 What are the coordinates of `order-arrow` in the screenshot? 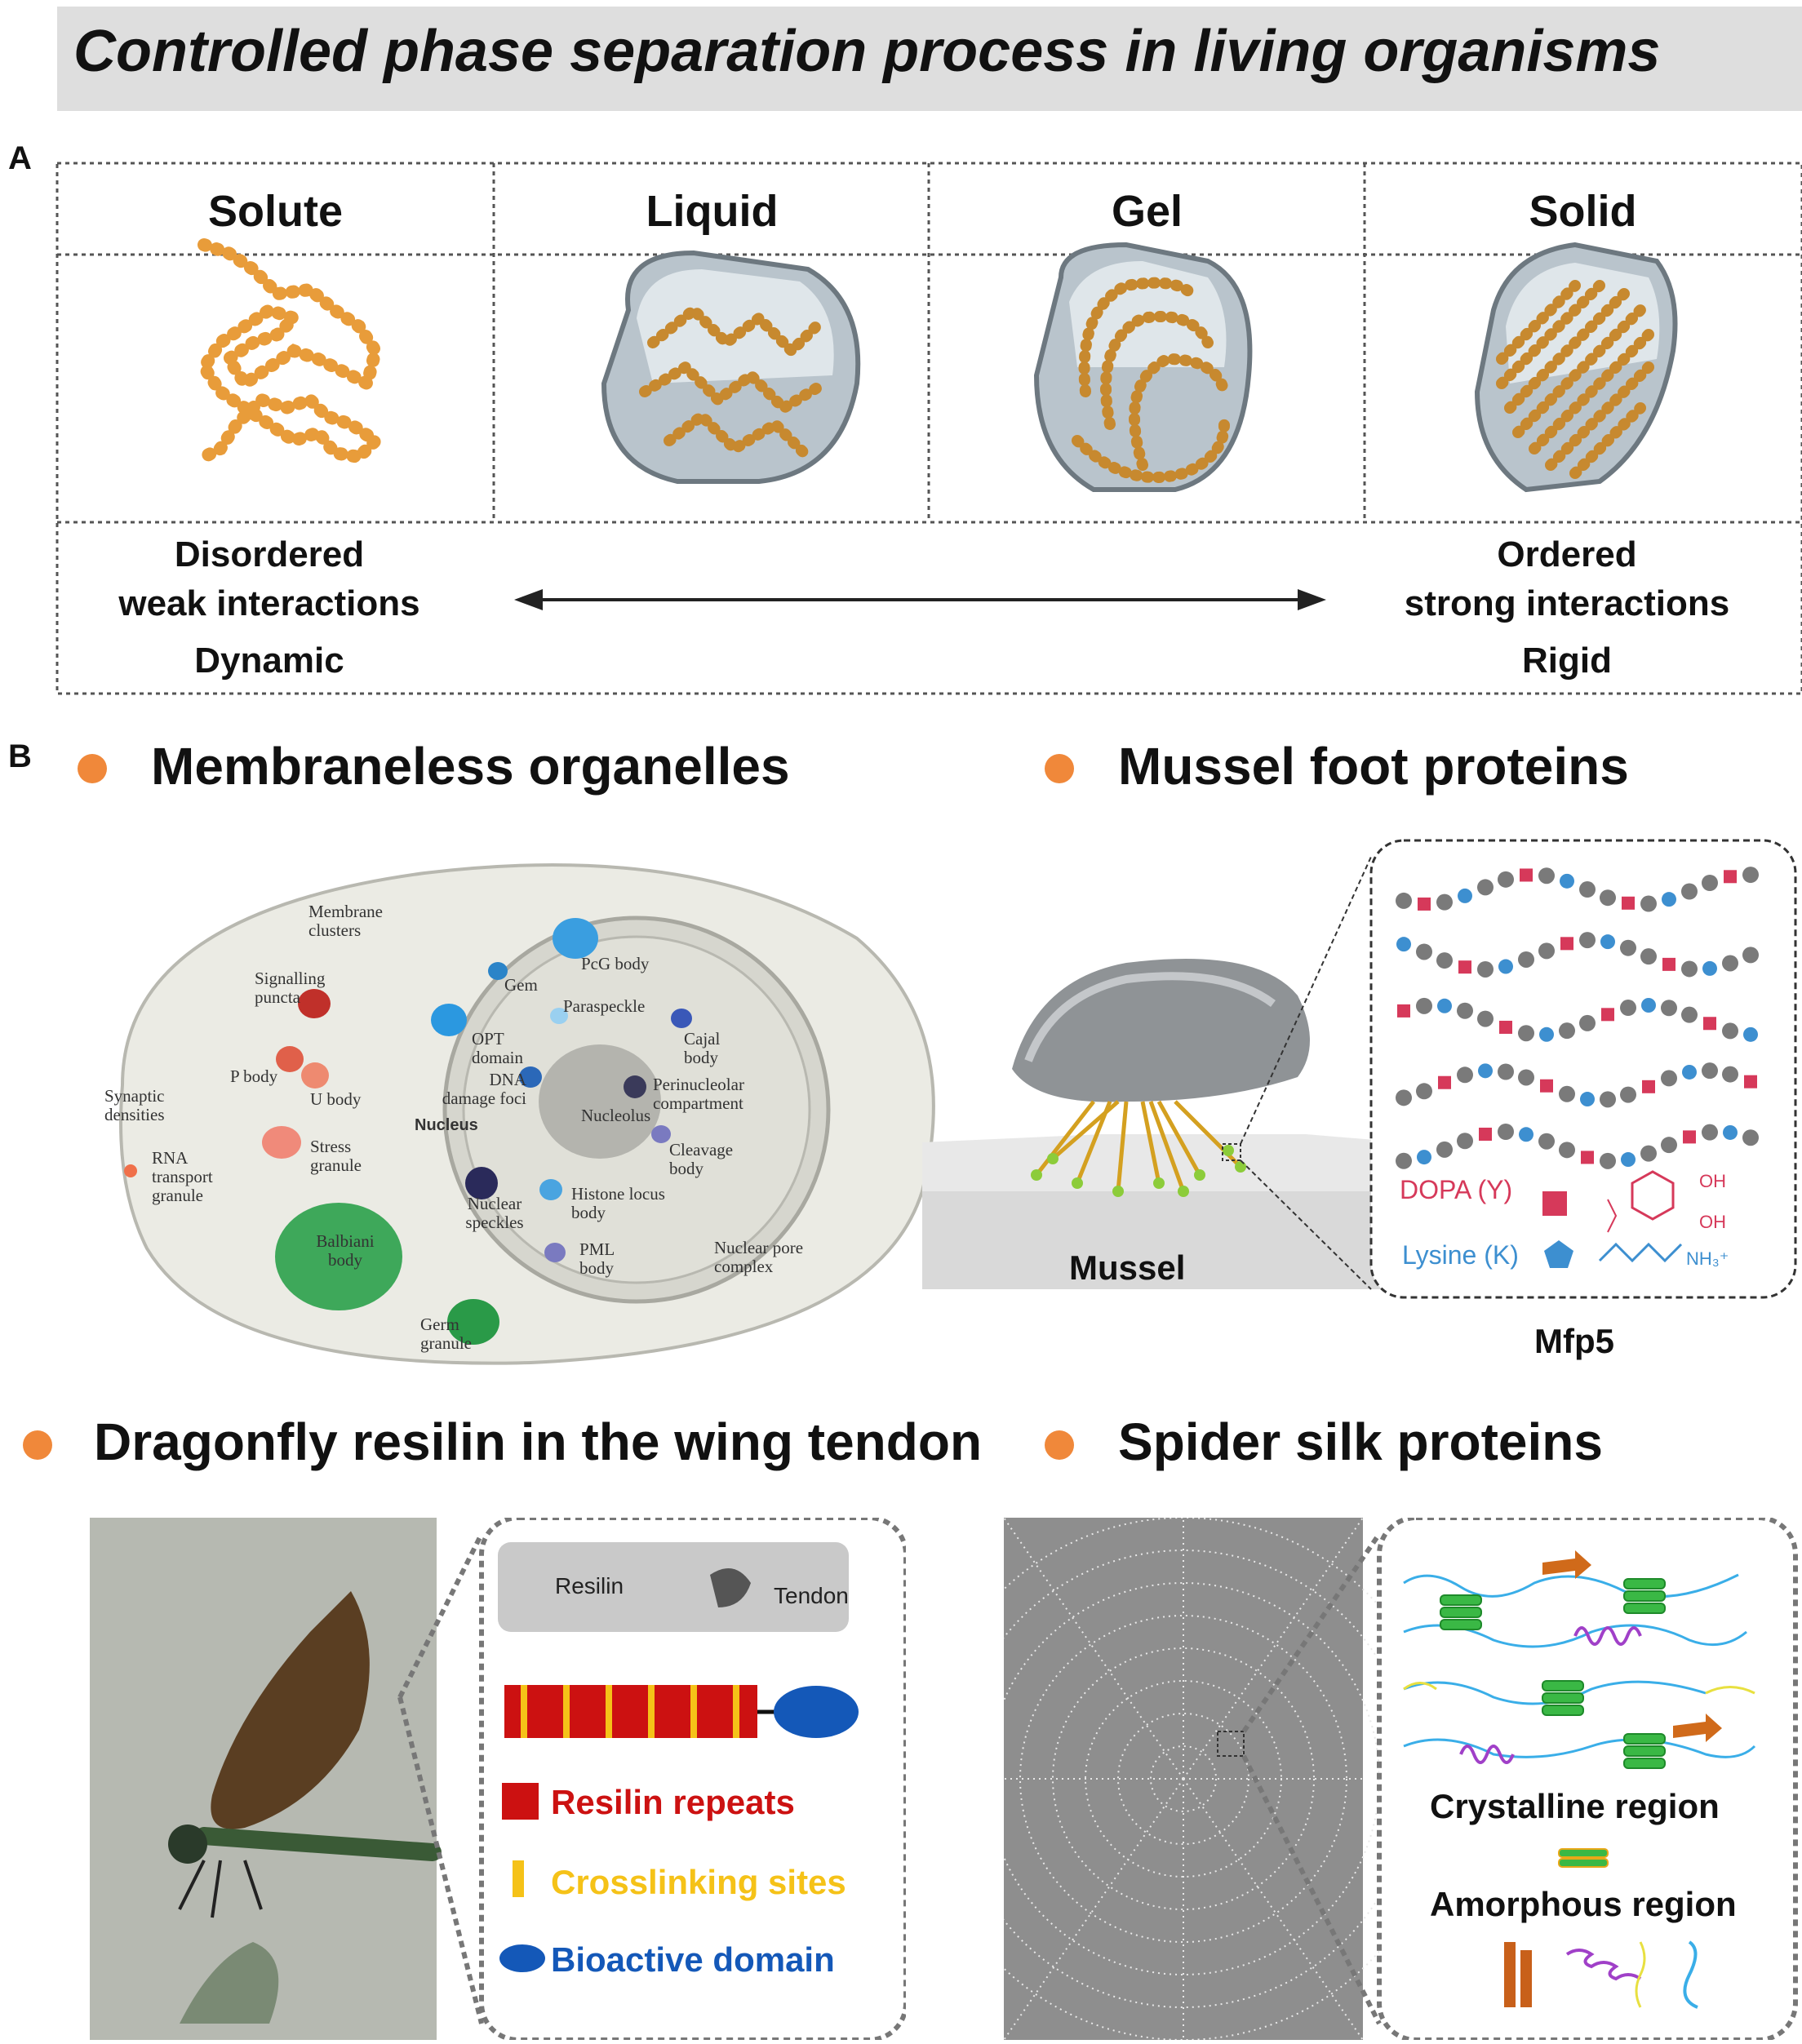 It's located at (920, 599).